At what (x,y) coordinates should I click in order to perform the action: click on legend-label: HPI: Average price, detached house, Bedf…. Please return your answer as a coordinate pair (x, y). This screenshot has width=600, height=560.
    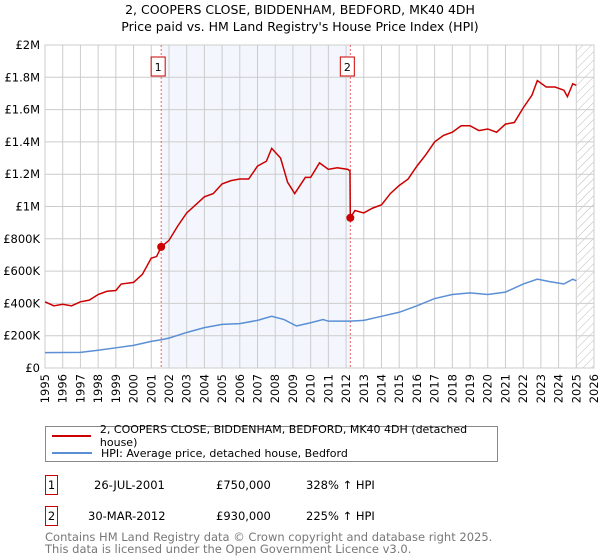
    Looking at the image, I should click on (224, 453).